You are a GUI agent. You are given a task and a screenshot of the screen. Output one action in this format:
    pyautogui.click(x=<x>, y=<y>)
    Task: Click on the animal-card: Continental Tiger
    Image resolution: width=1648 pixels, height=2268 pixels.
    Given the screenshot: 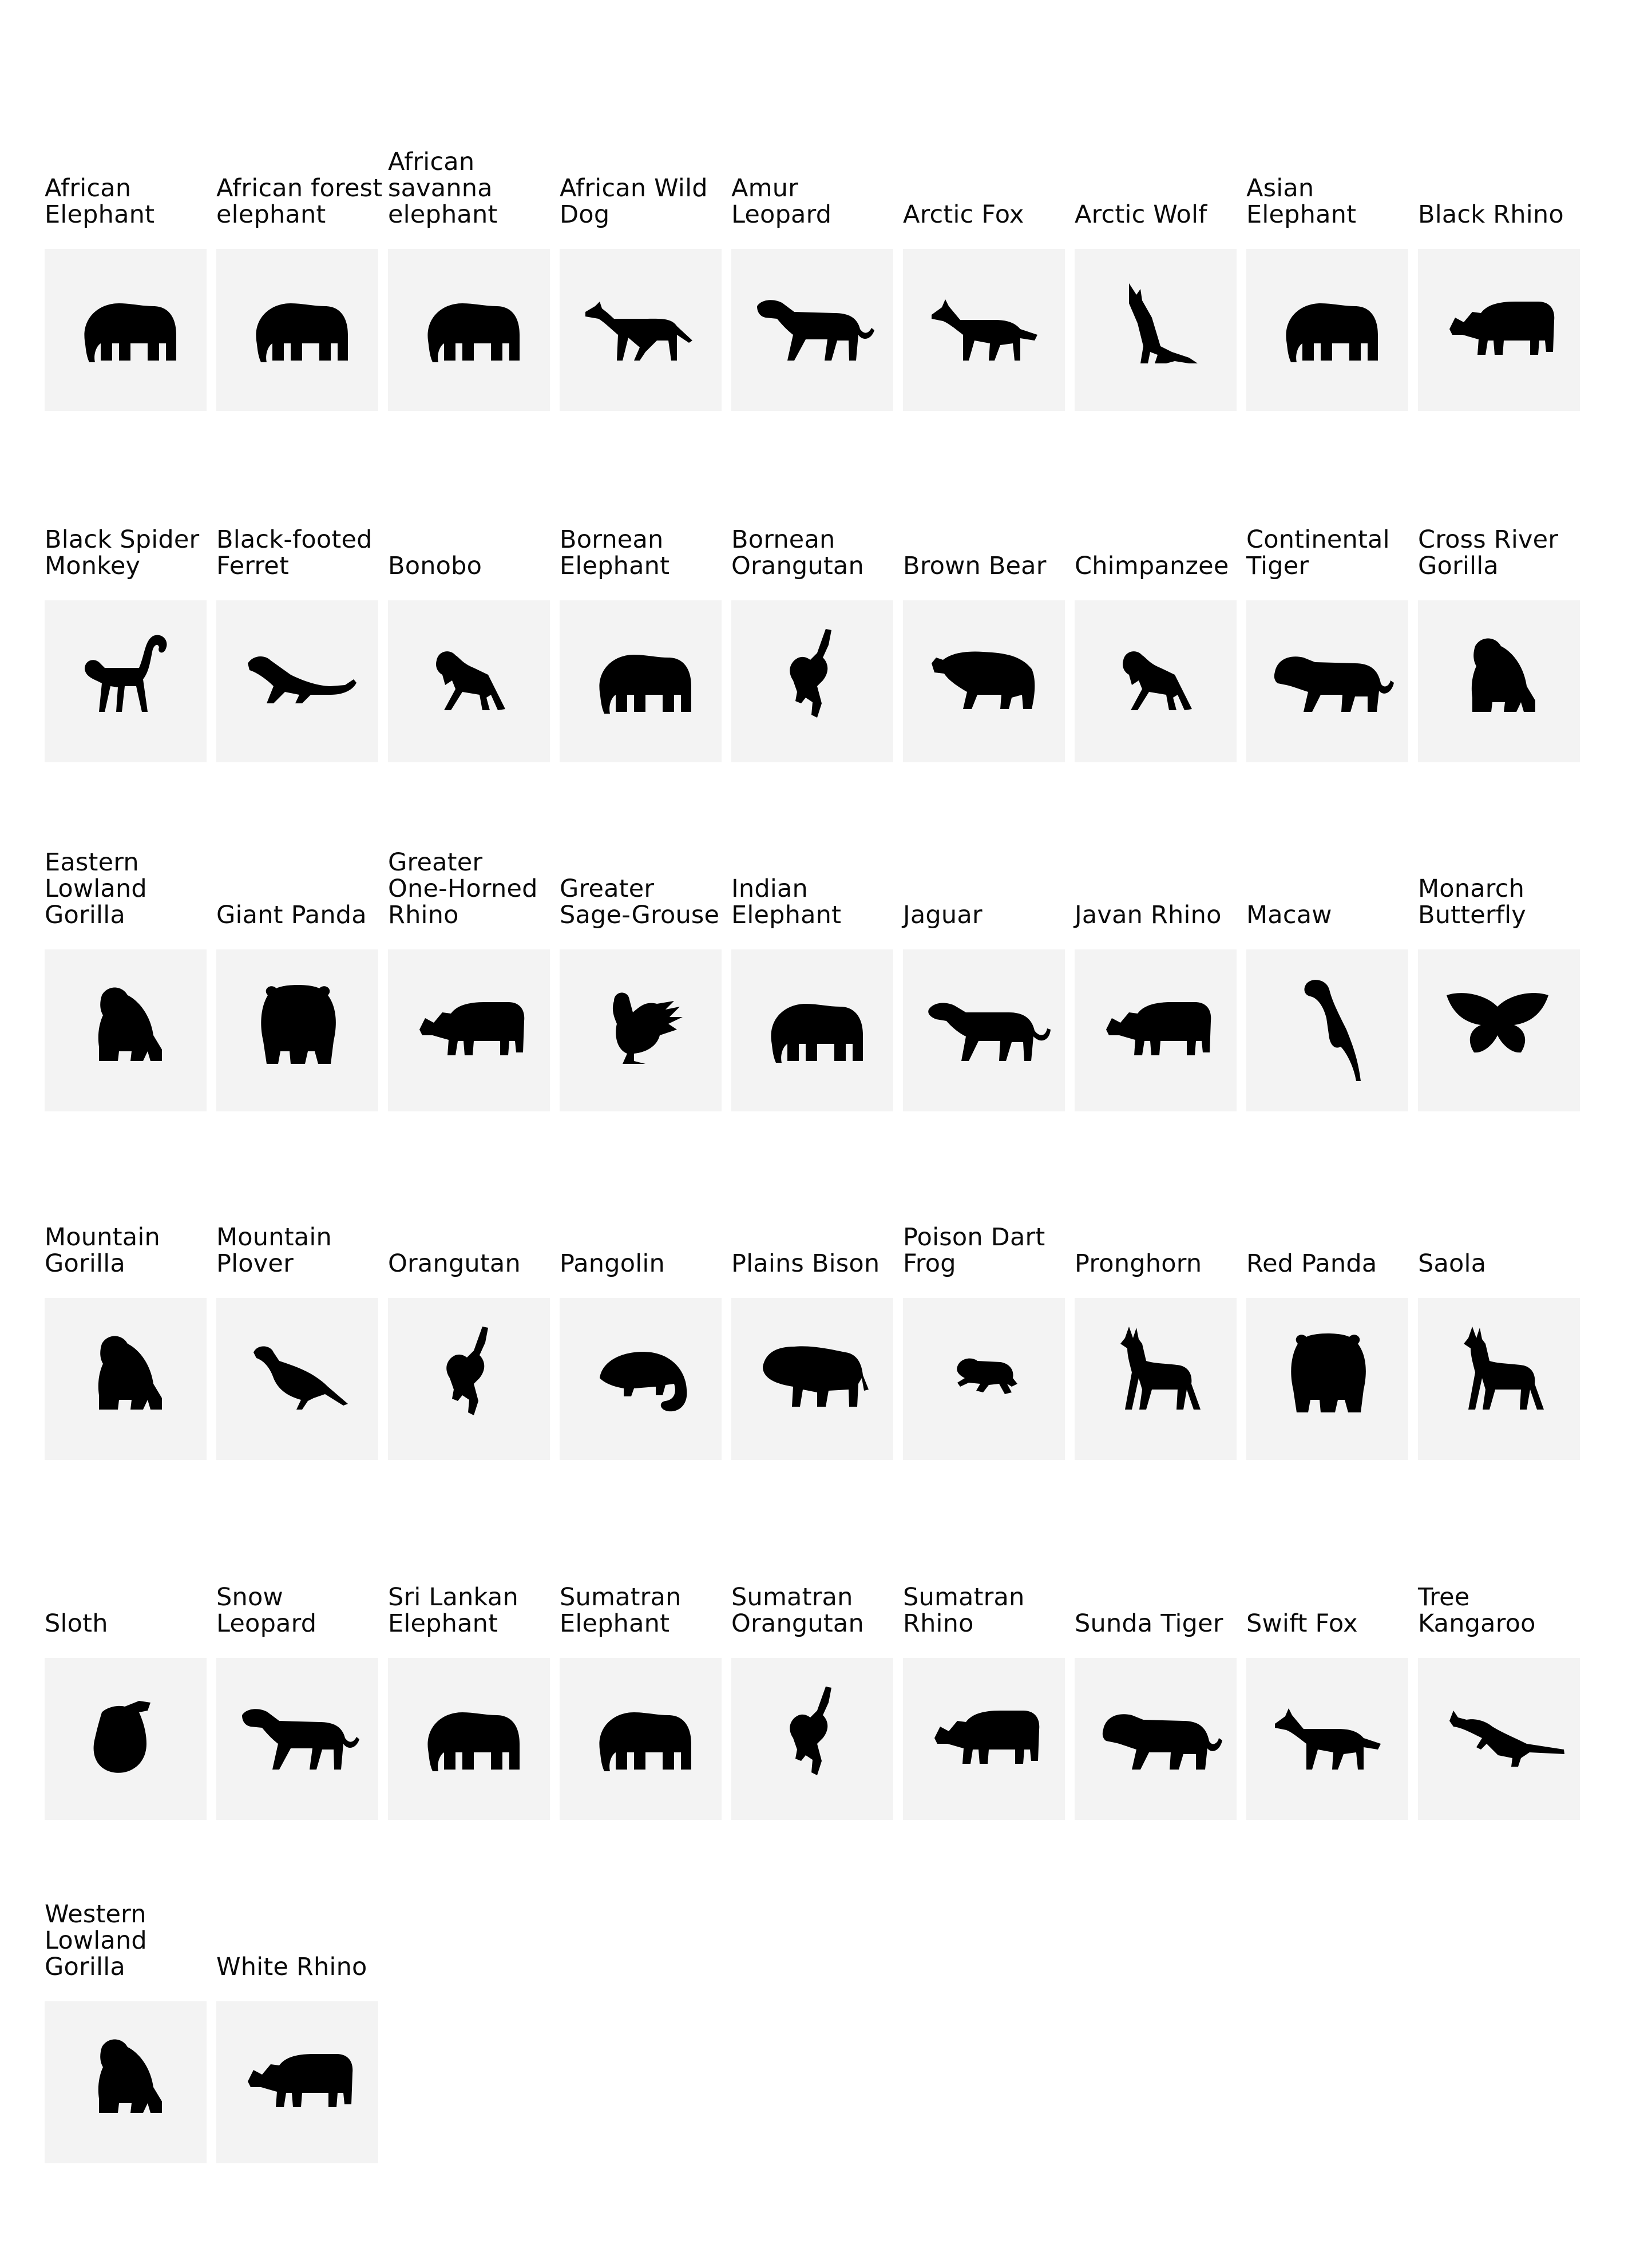 What is the action you would take?
    pyautogui.click(x=1327, y=381)
    